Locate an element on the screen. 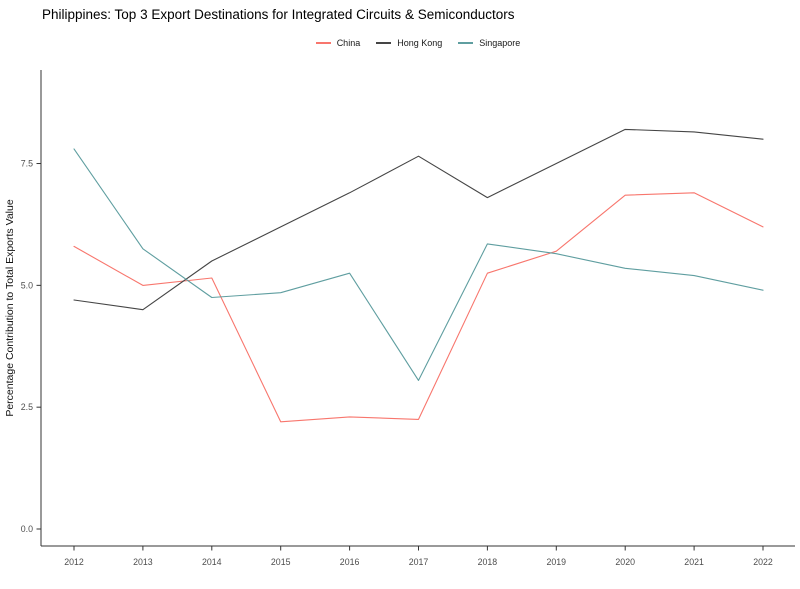 The height and width of the screenshot is (589, 800). x-tick-label: 2018 is located at coordinates (488, 562).